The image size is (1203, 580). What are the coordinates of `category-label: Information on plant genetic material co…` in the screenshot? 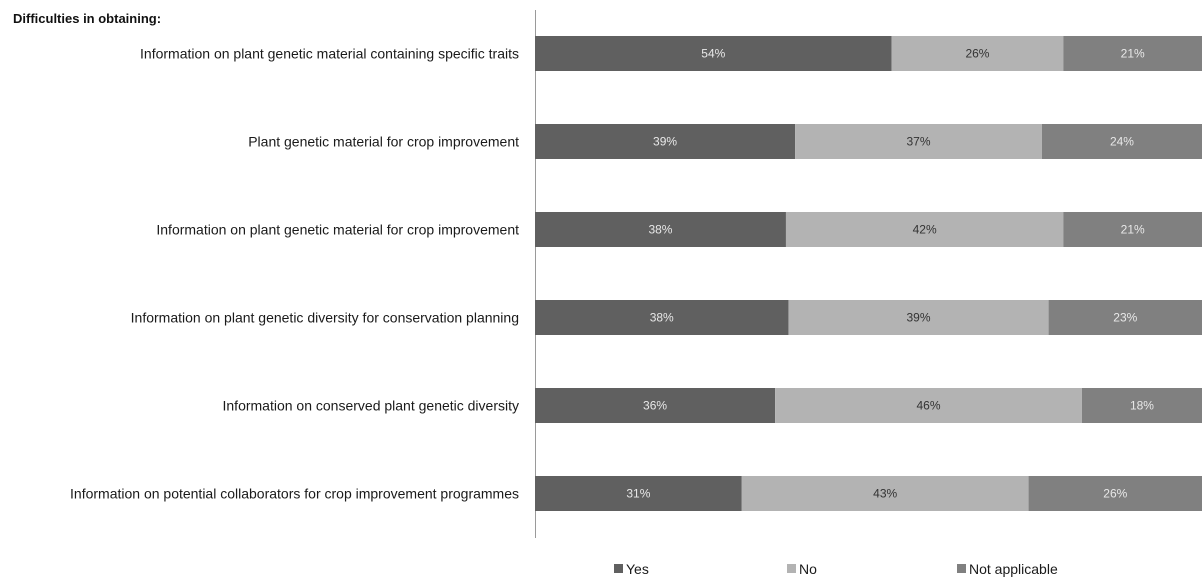 It's located at (329, 54).